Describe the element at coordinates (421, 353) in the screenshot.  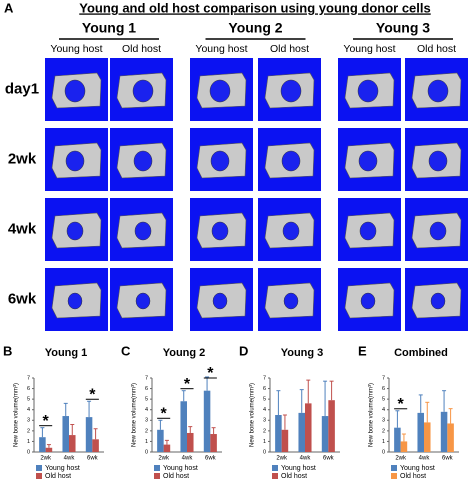
I see `chart-title: Combined` at that location.